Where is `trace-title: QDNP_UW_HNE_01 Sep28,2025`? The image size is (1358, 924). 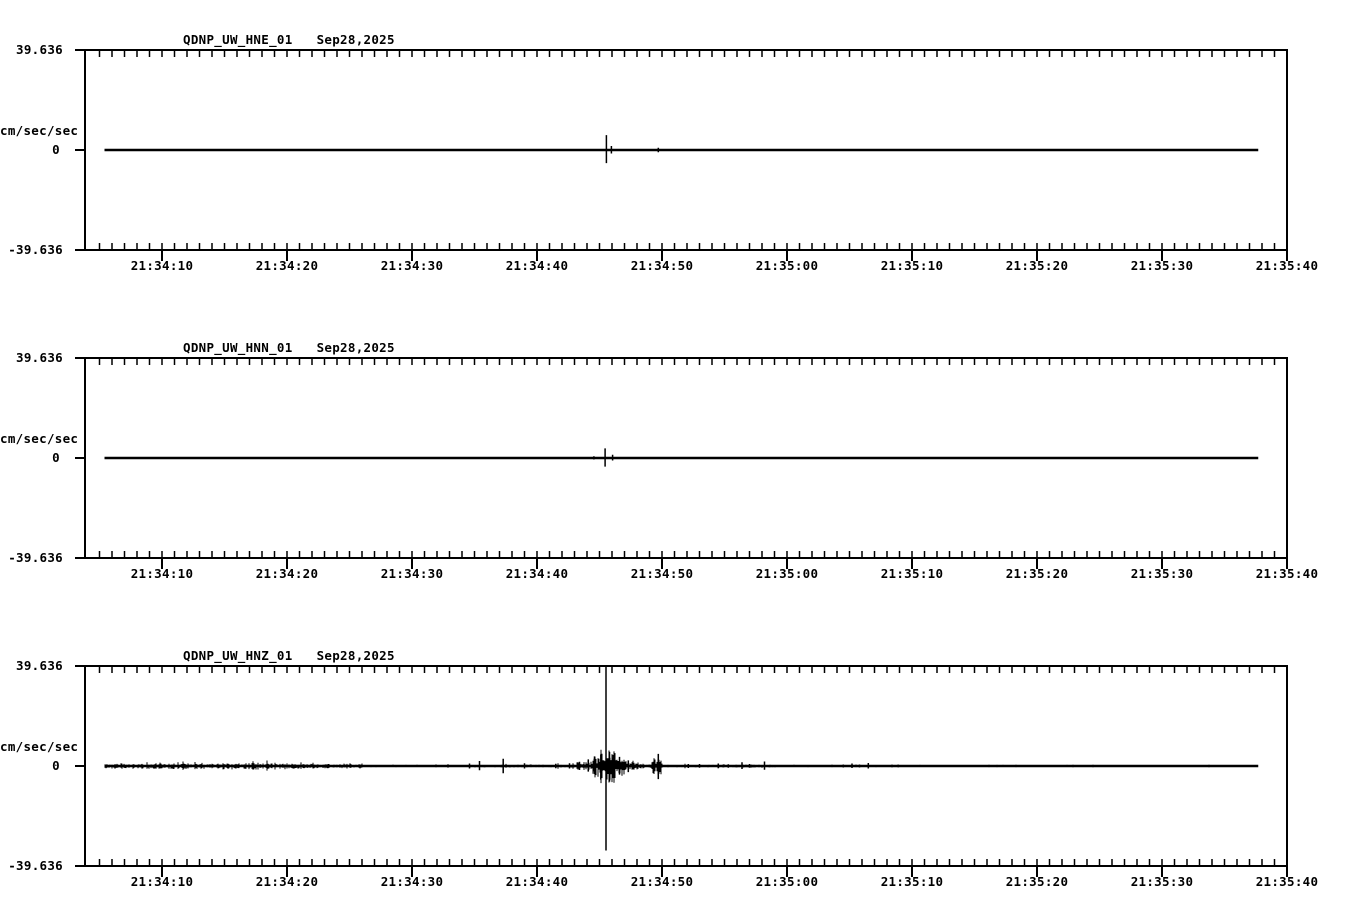 trace-title: QDNP_UW_HNE_01 Sep28,2025 is located at coordinates (289, 39).